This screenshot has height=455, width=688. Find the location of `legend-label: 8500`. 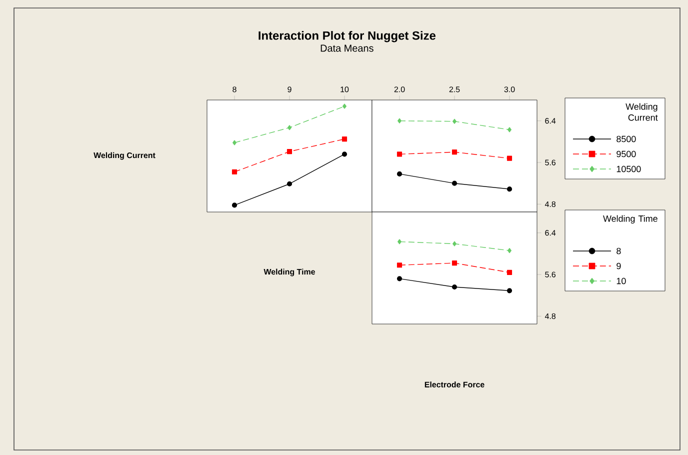

legend-label: 8500 is located at coordinates (626, 139).